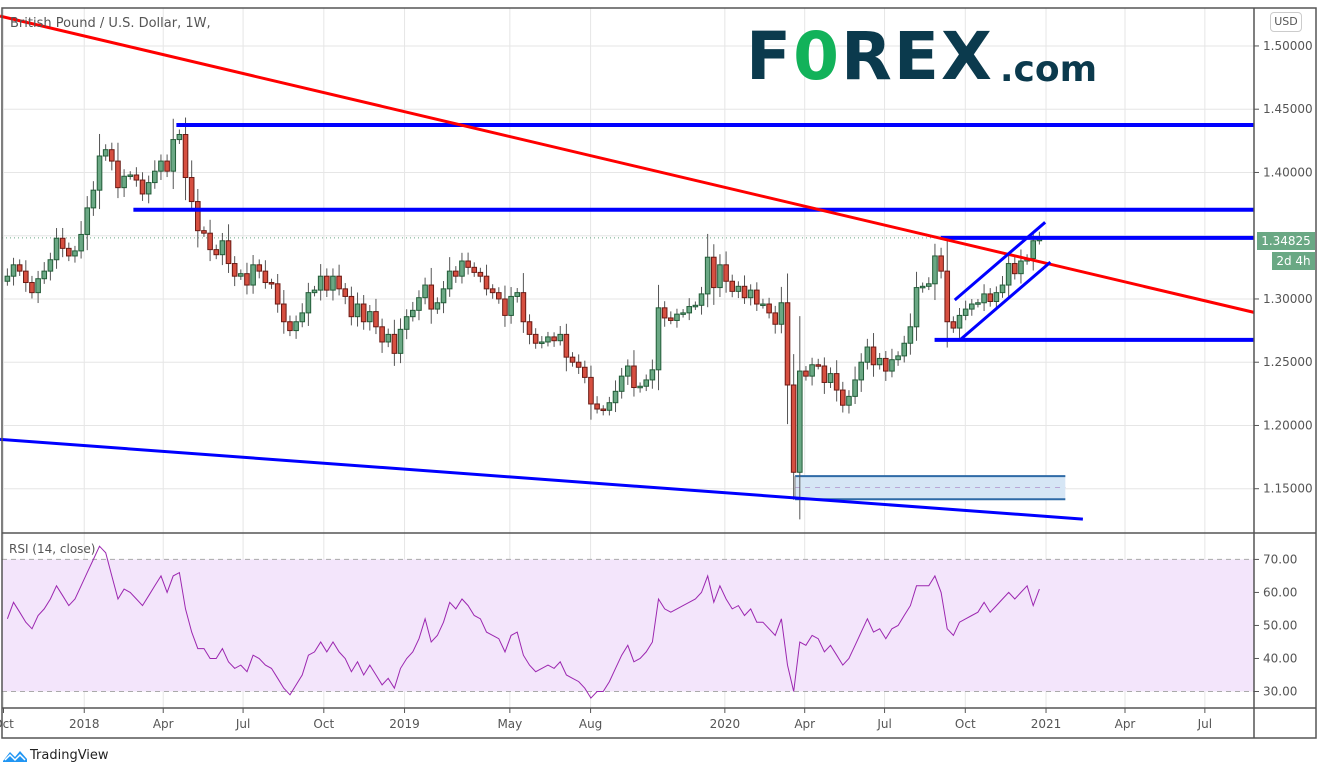 Image resolution: width=1323 pixels, height=775 pixels. Describe the element at coordinates (404, 724) in the screenshot. I see `x-tick-label: 2019` at that location.